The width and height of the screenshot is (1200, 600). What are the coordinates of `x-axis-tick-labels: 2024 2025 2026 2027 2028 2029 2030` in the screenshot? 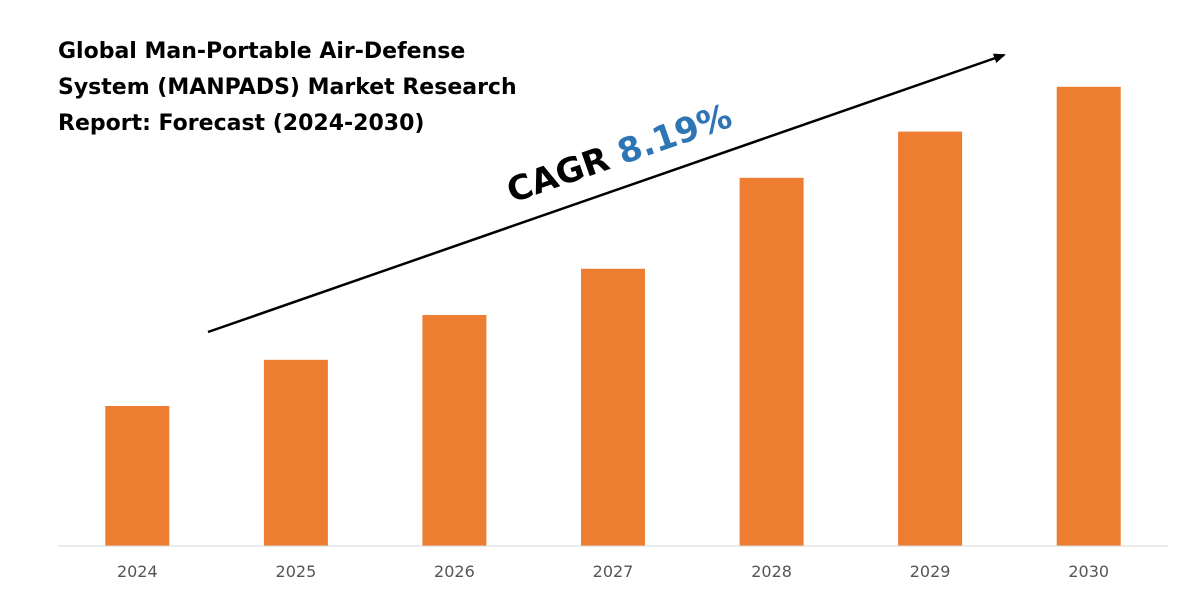 It's located at (613, 571).